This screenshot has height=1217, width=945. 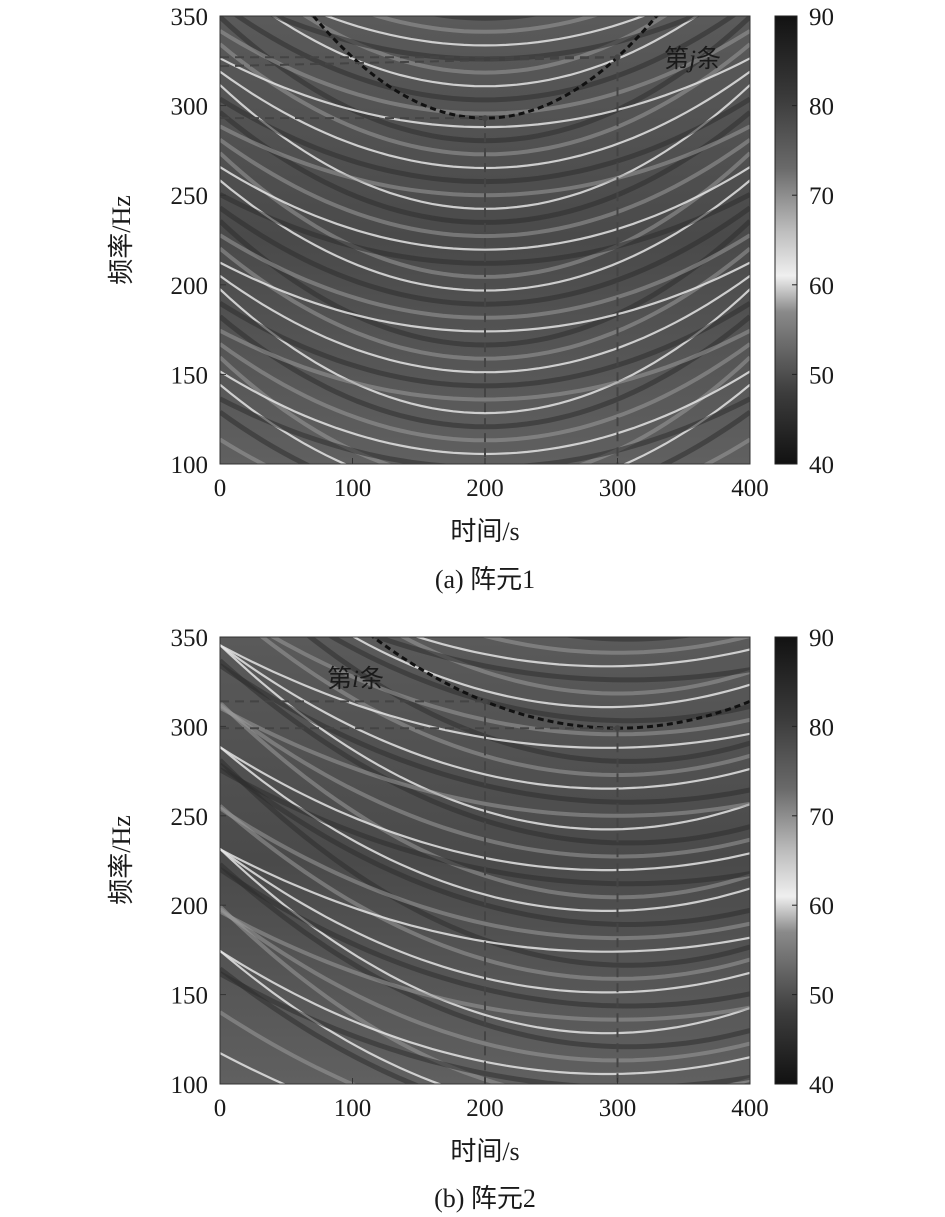 I want to click on curve-annotation: 第i条, so click(x=355, y=679).